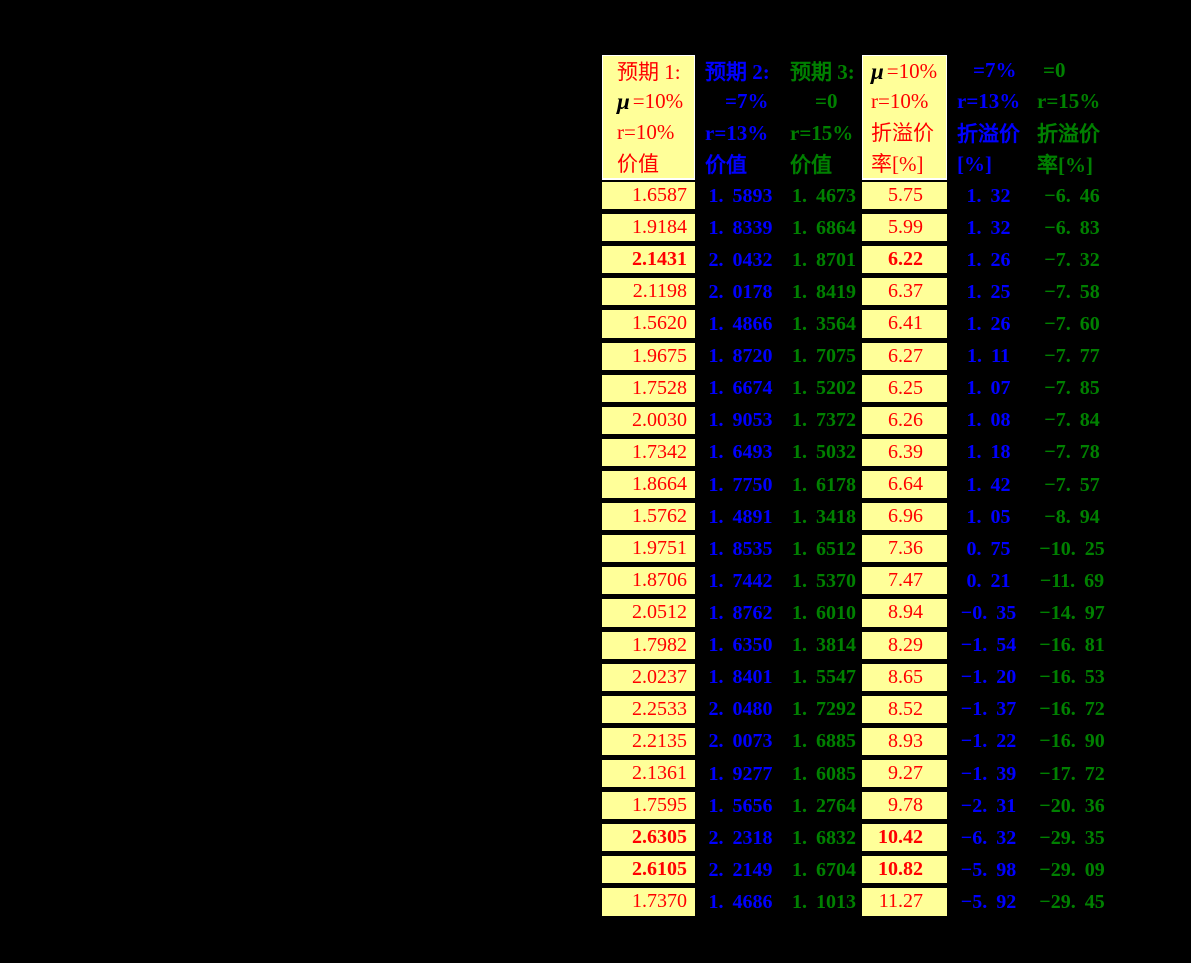 The height and width of the screenshot is (963, 1191). Describe the element at coordinates (988, 117) in the screenshot. I see `column-header-expectation2-premium: =7% r=13% 折溢价 [%]` at that location.